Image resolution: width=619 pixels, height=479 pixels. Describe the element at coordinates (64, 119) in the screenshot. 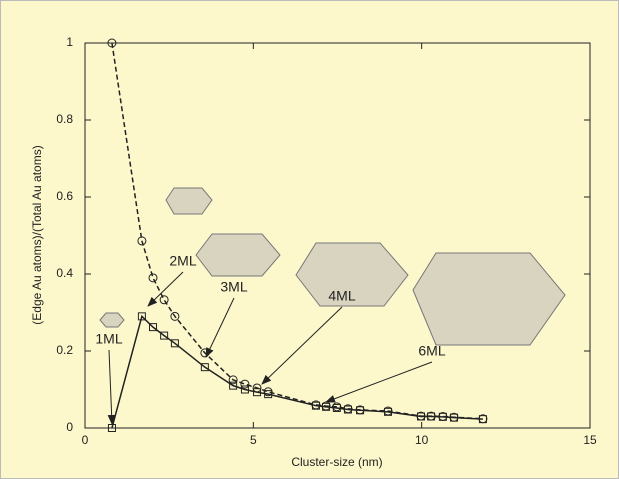

I see `y-tick-label: 0.8` at that location.